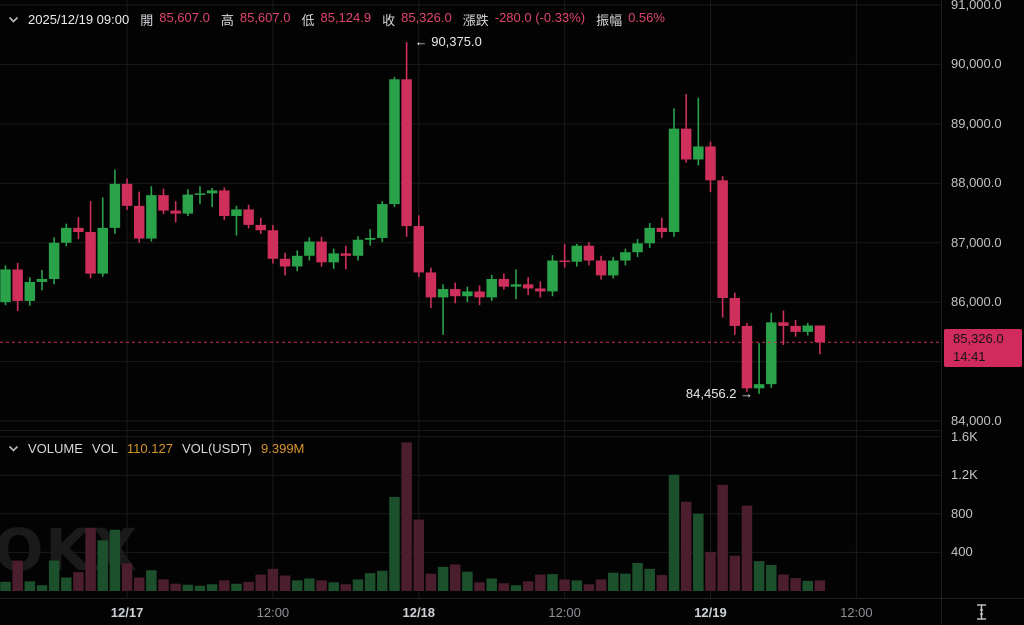 The image size is (1024, 625). Describe the element at coordinates (55, 448) in the screenshot. I see `volume-title: VOLUME` at that location.